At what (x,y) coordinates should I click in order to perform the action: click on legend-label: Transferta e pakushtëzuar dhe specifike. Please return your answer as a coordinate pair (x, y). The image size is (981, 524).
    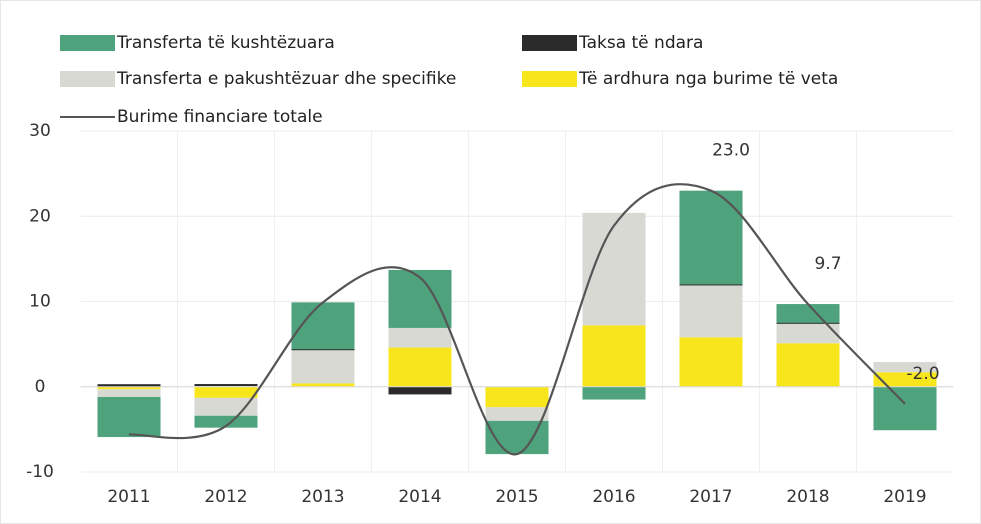
    Looking at the image, I should click on (286, 79).